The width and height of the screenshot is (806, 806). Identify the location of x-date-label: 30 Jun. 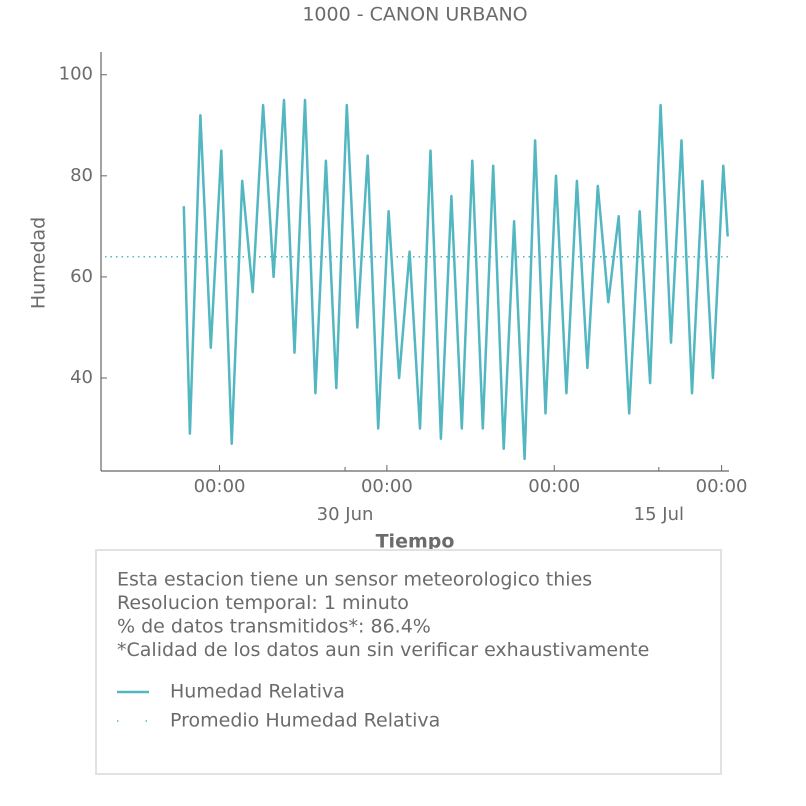
(345, 514).